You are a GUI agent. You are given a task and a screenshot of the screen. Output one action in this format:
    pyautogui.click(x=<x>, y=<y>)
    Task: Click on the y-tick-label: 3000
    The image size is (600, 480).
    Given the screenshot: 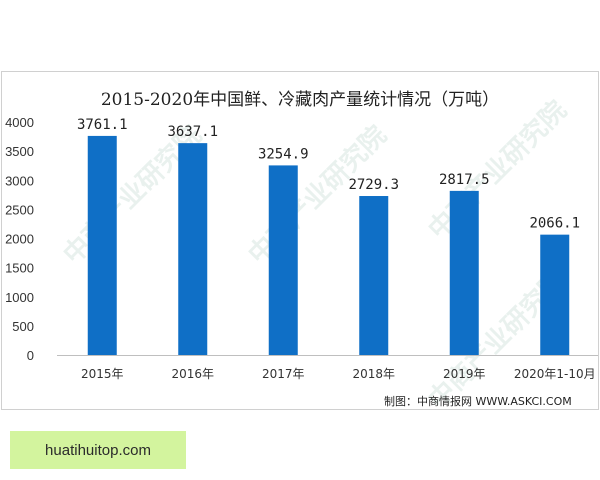 What is the action you would take?
    pyautogui.click(x=19, y=180)
    